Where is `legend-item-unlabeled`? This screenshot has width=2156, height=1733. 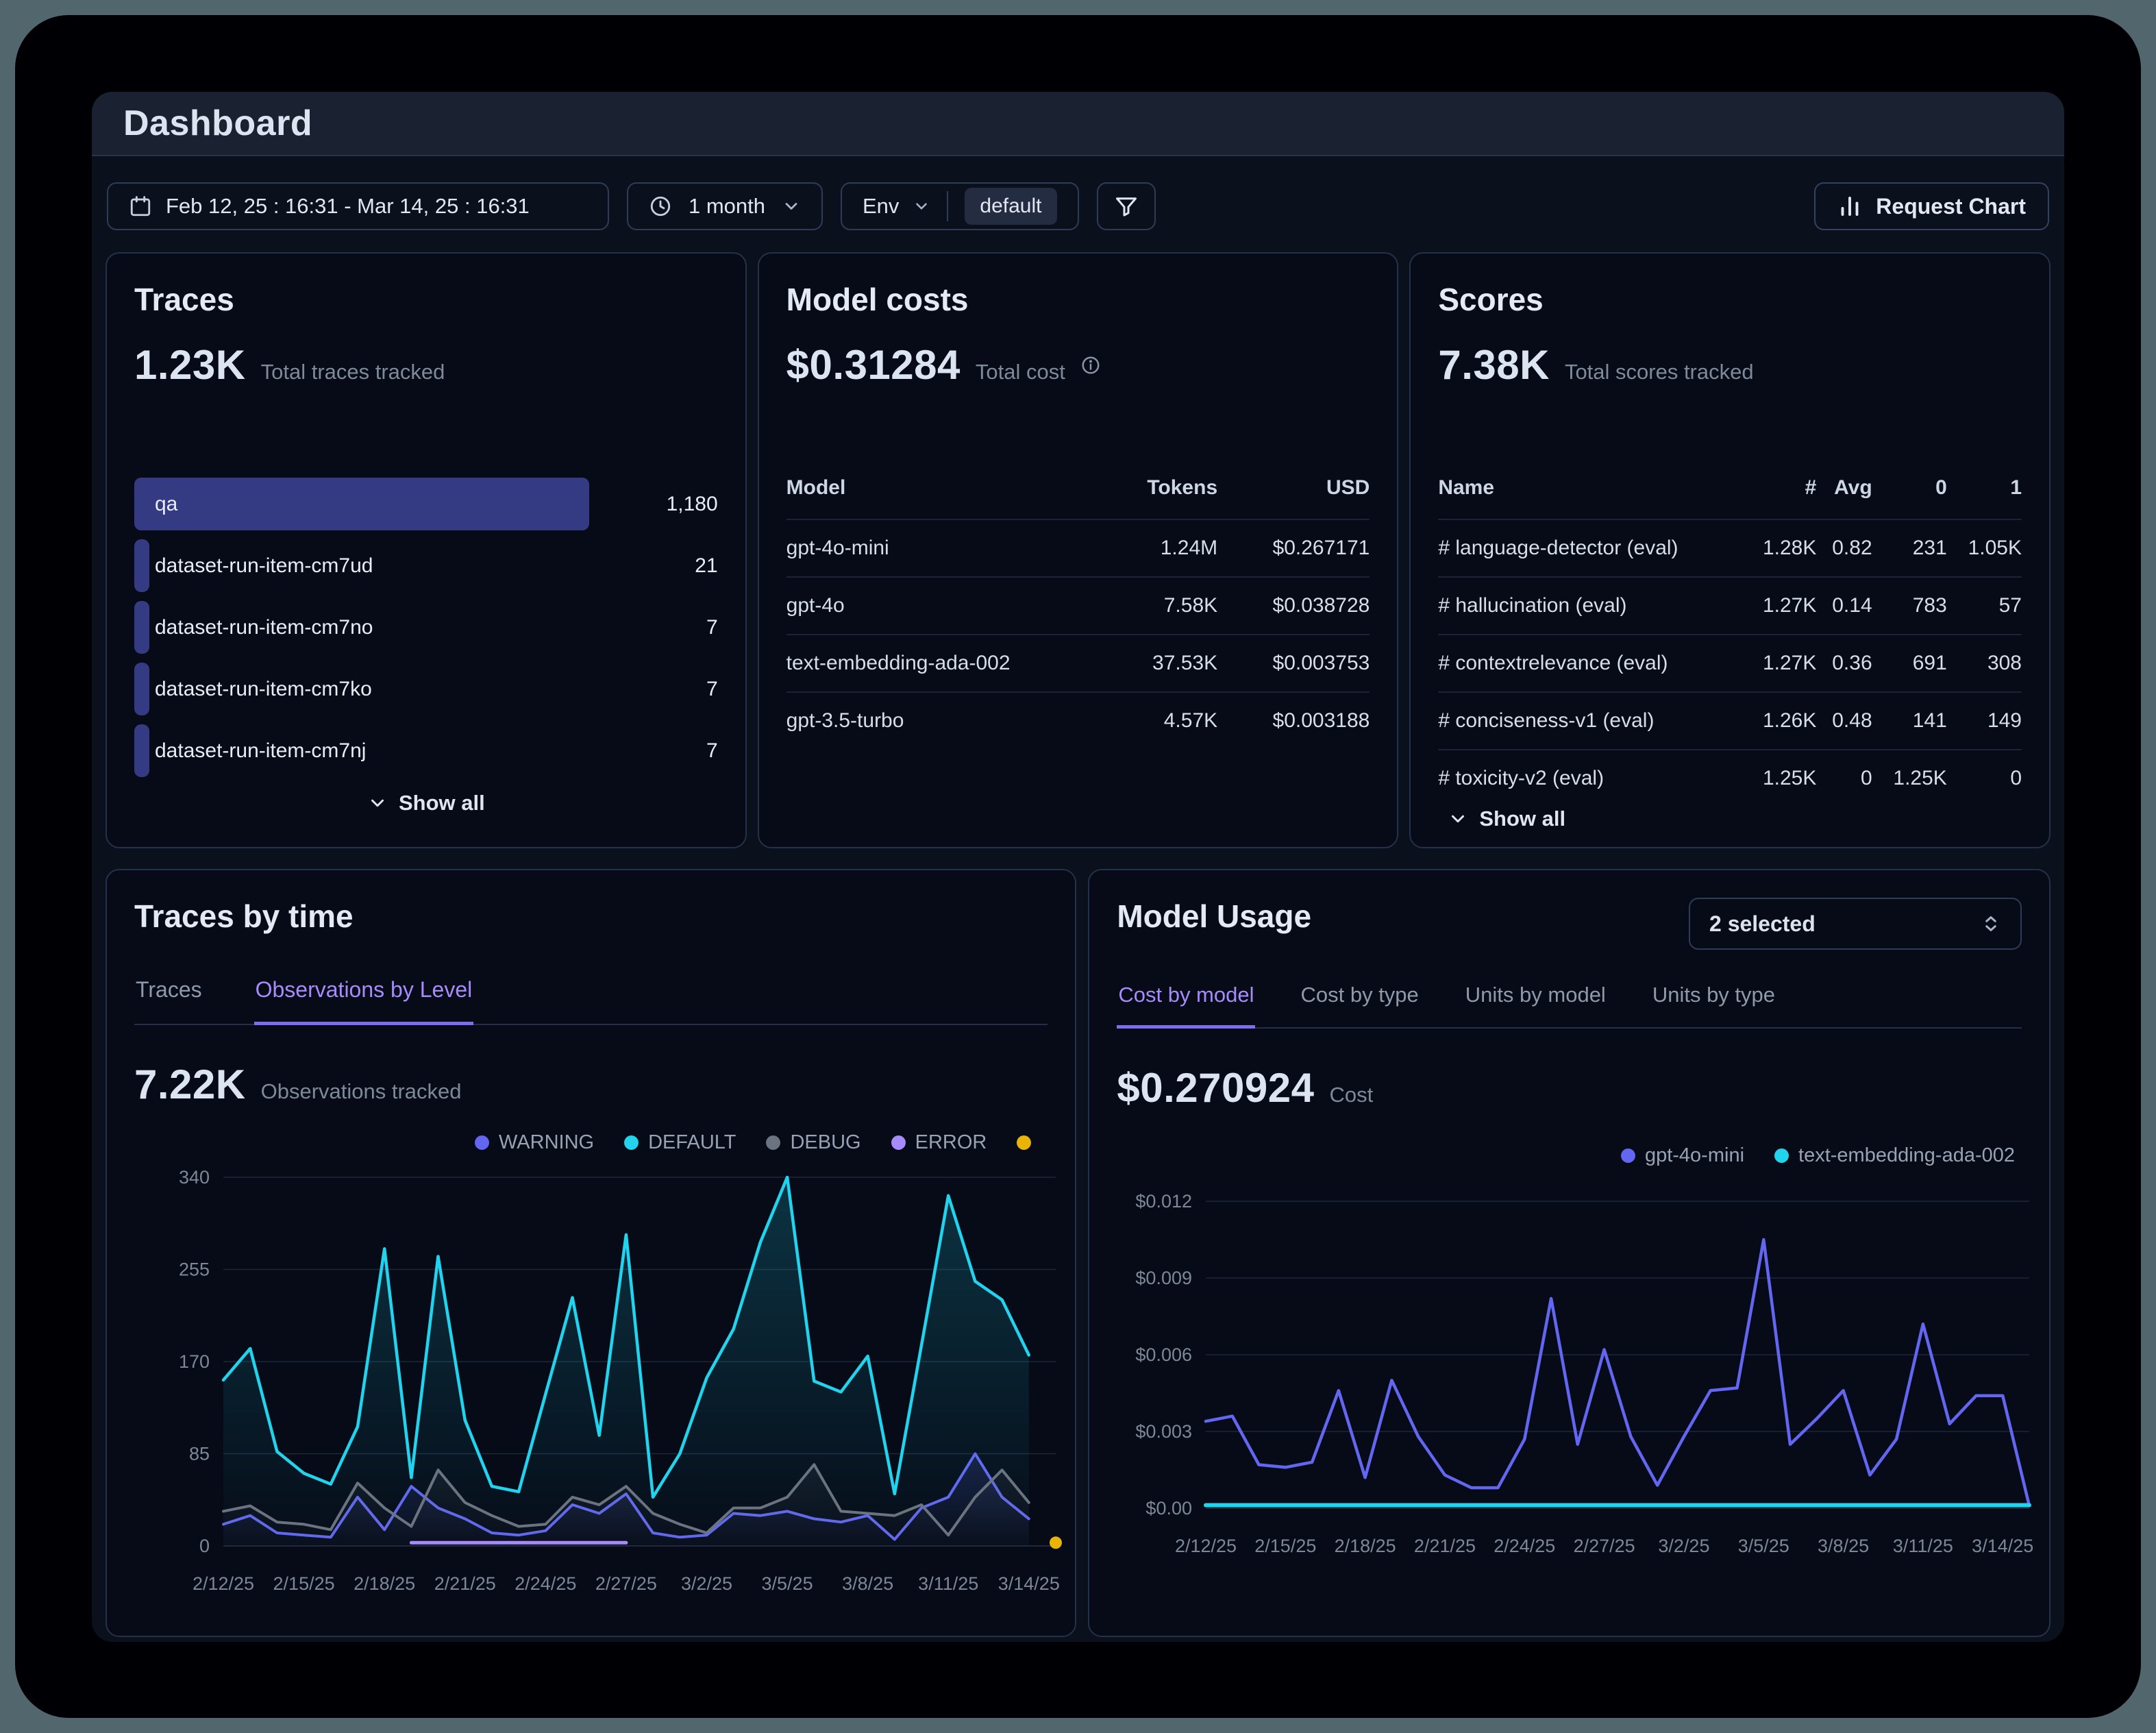 legend-item-unlabeled is located at coordinates (1029, 1142).